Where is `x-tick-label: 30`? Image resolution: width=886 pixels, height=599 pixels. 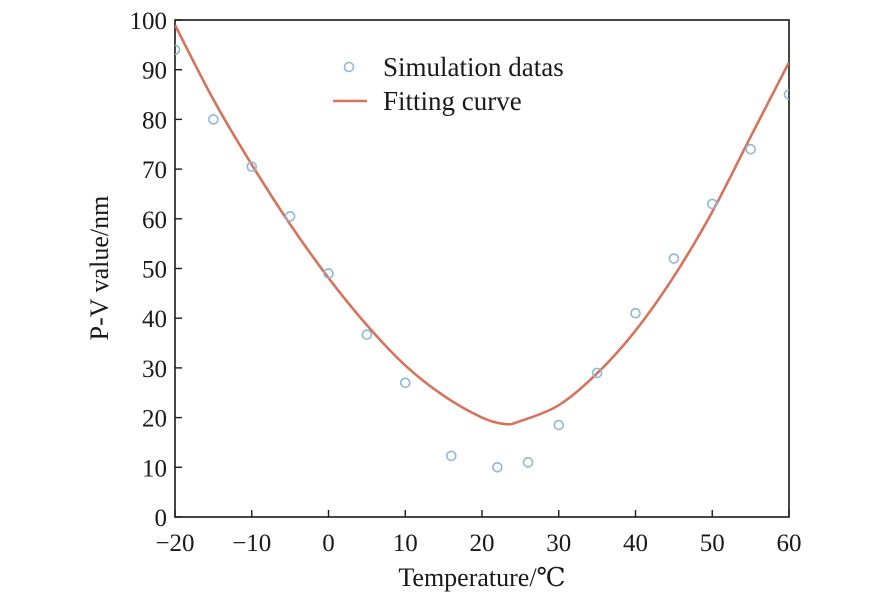
x-tick-label: 30 is located at coordinates (558, 543).